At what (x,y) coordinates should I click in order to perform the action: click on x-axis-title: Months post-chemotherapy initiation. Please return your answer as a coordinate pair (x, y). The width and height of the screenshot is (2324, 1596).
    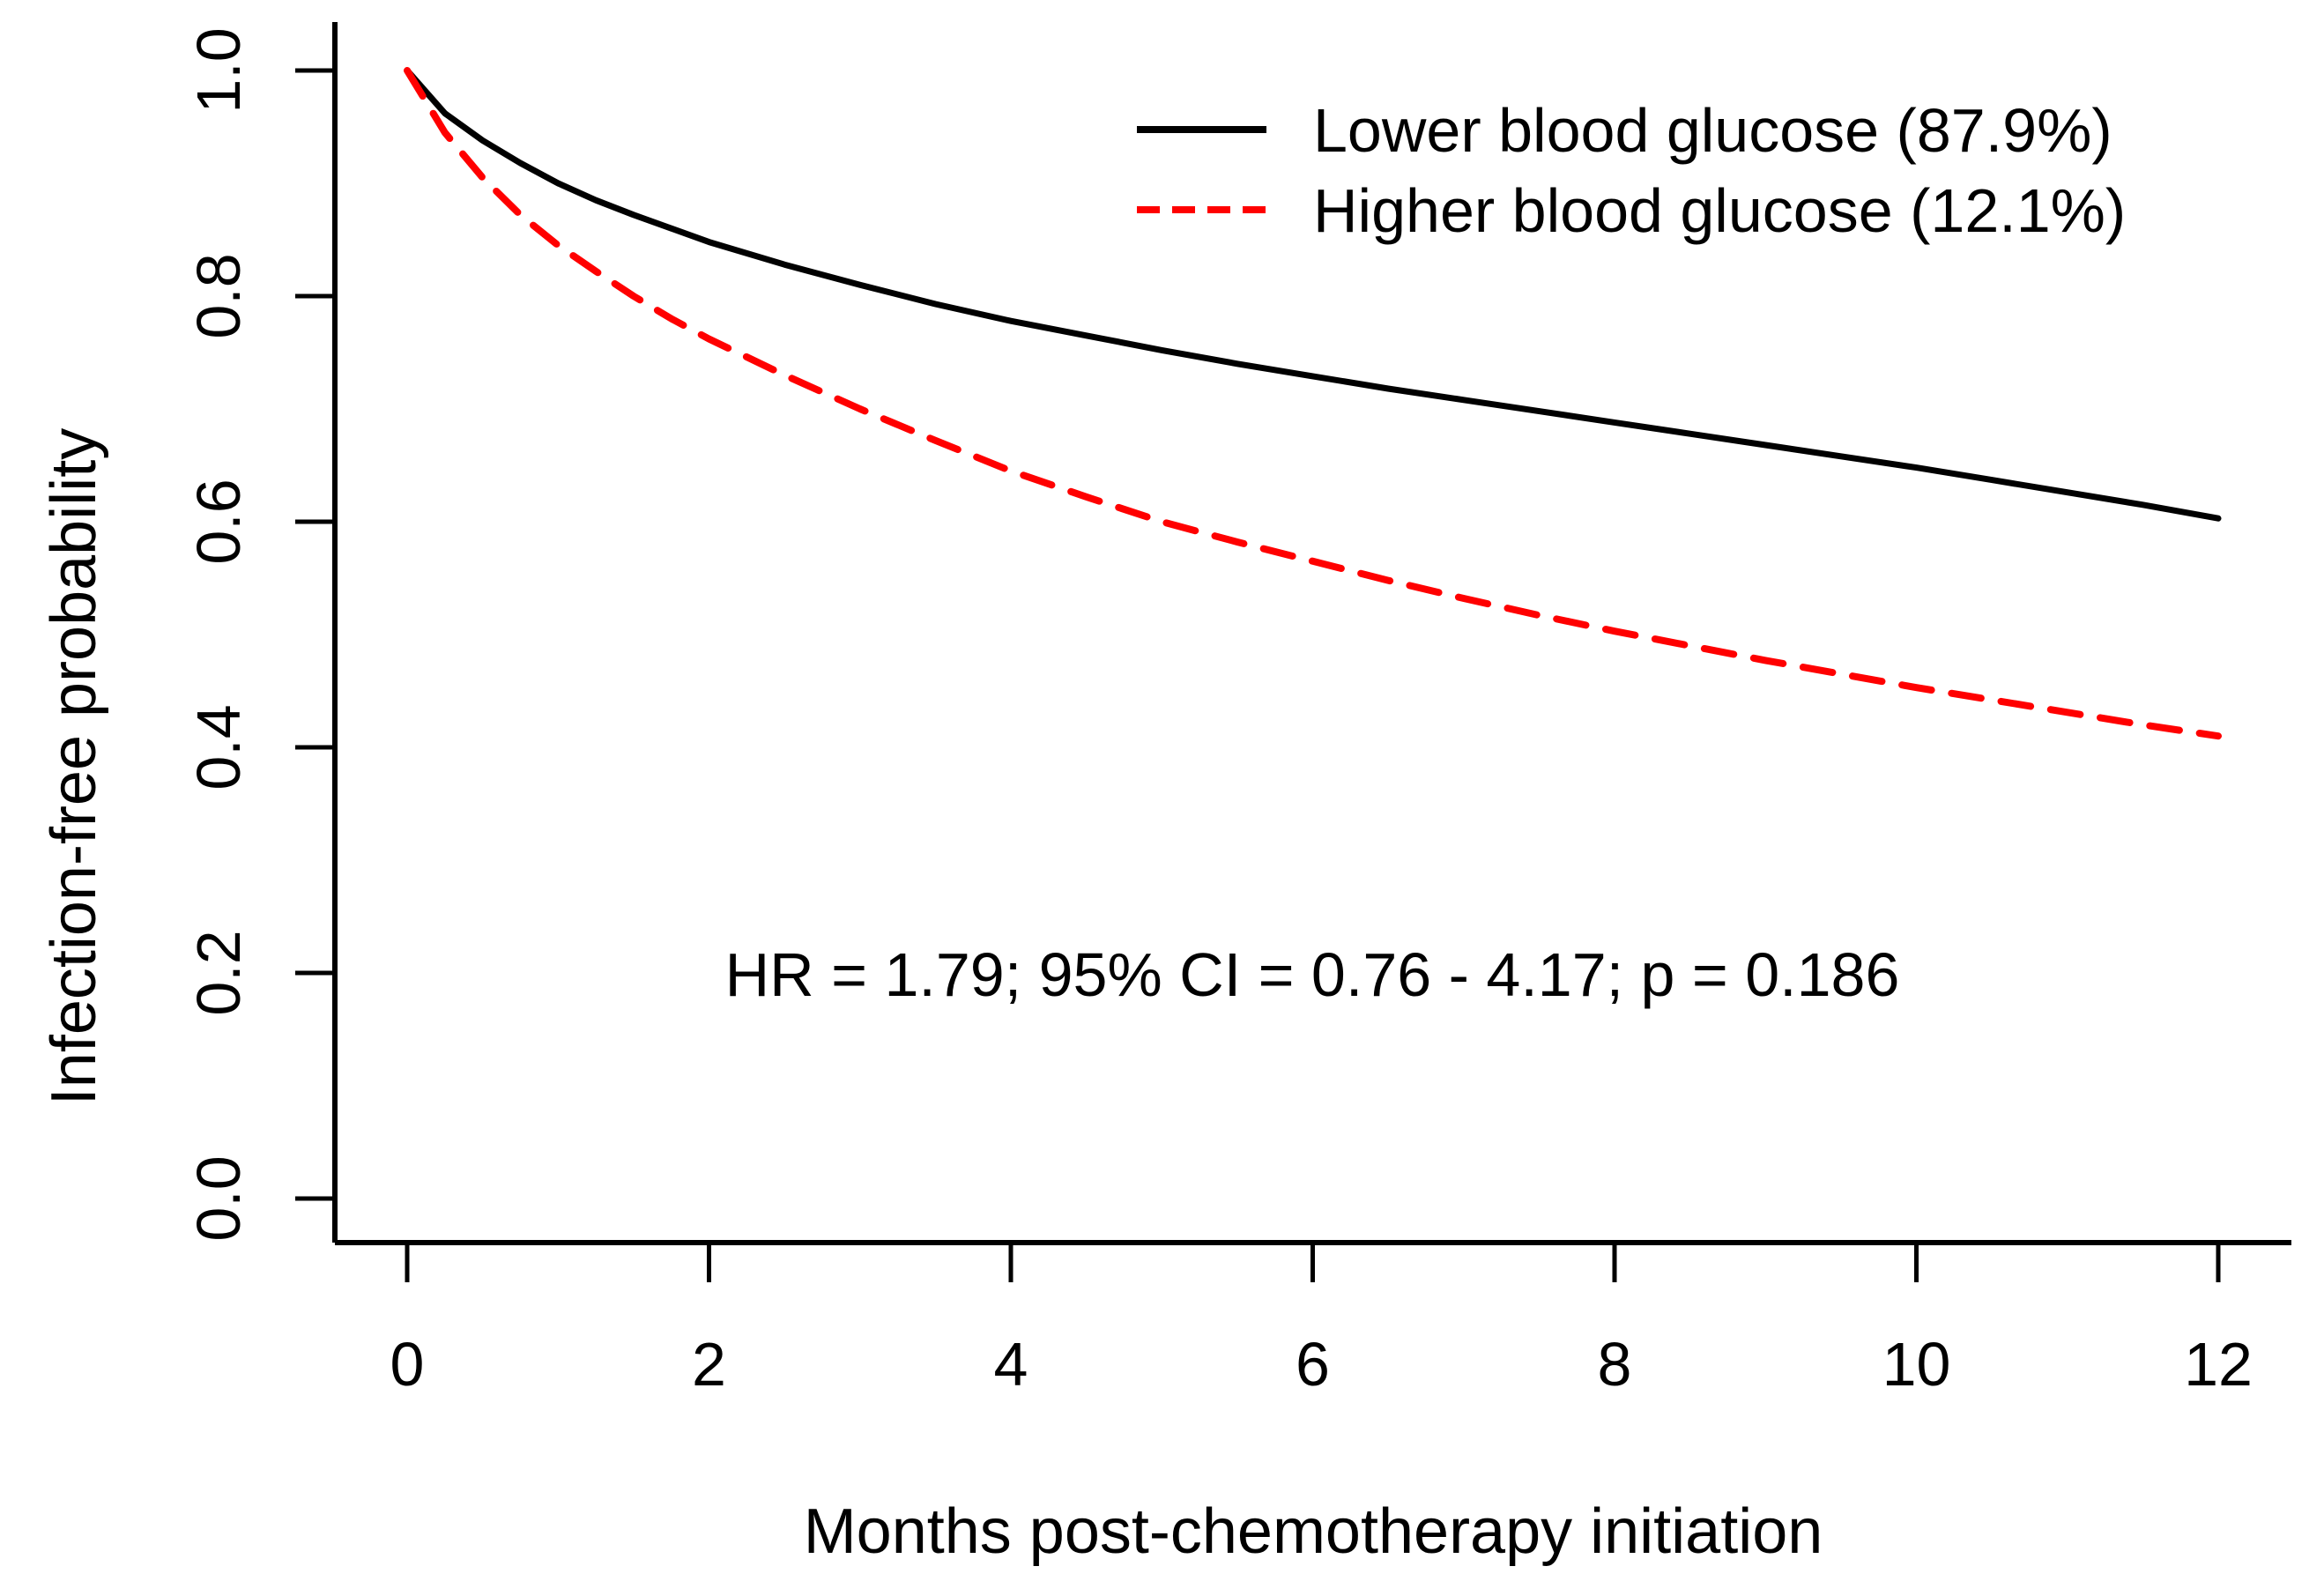
    Looking at the image, I should click on (1314, 1531).